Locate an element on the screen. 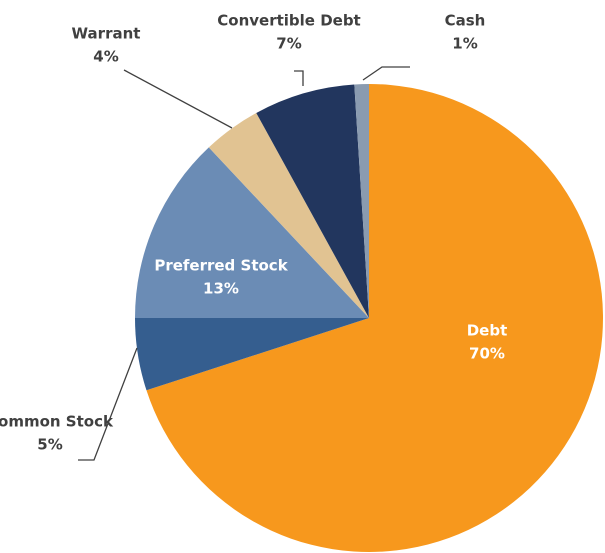 The width and height of the screenshot is (605, 553). slice-value-label: 4% is located at coordinates (105, 57).